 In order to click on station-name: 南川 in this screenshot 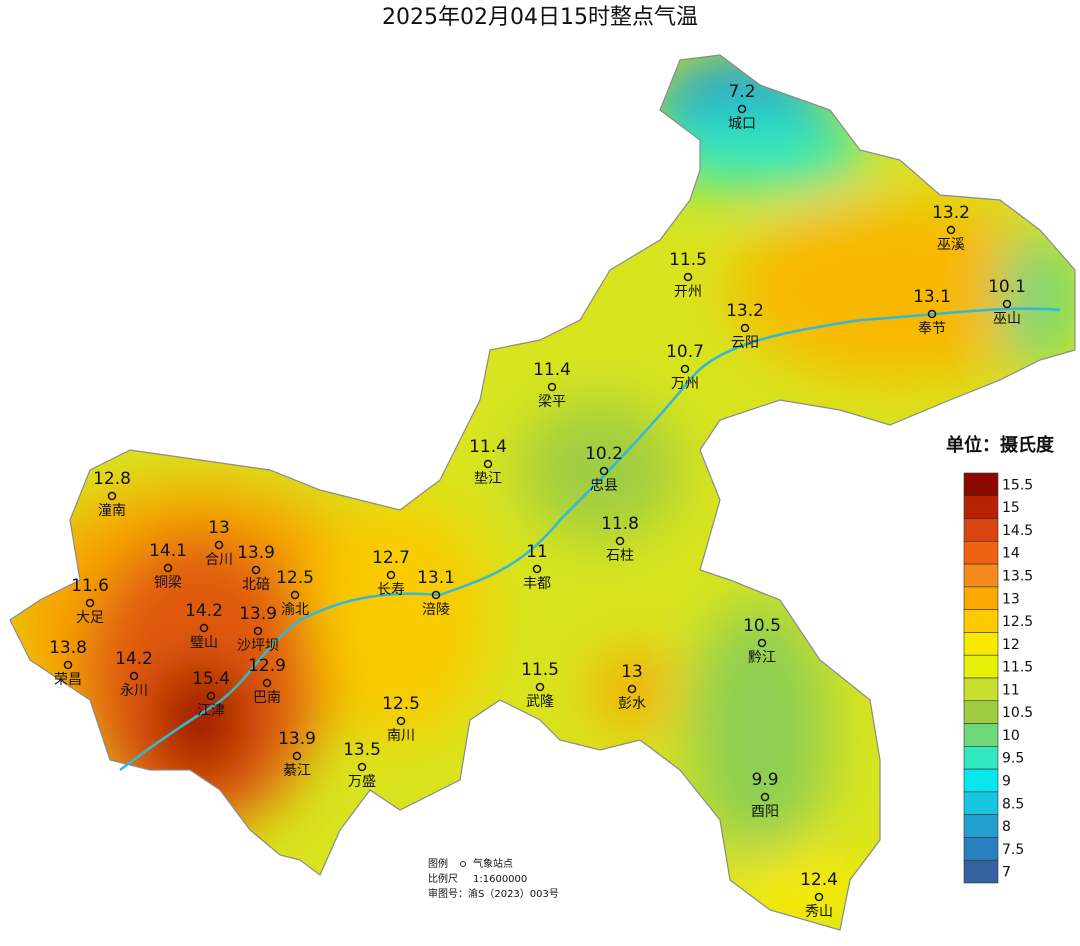, I will do `click(401, 736)`.